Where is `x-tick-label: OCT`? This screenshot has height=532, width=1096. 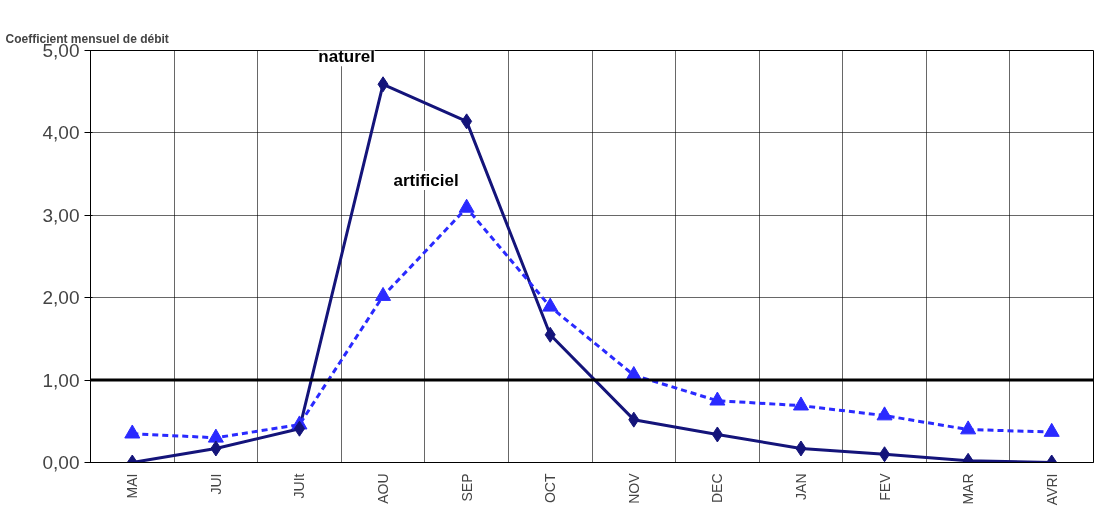
x-tick-label: OCT is located at coordinates (550, 488).